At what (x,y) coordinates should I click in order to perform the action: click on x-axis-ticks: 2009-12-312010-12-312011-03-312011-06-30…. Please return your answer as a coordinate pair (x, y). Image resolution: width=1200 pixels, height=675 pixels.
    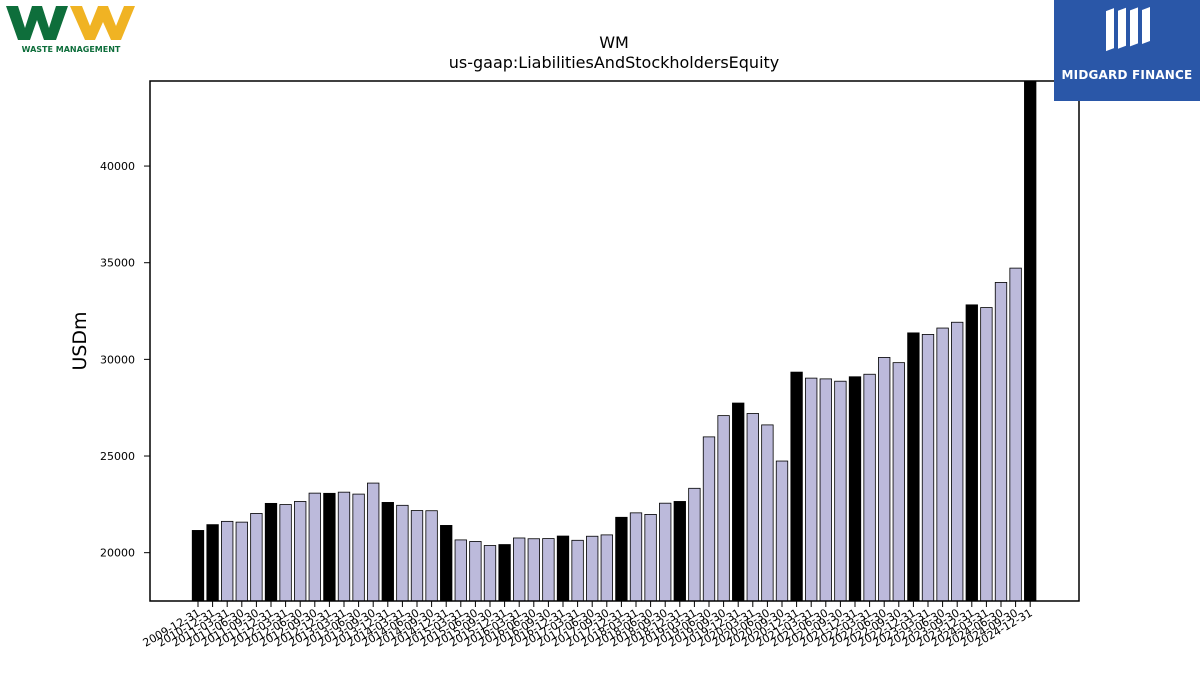
    Looking at the image, I should click on (588, 625).